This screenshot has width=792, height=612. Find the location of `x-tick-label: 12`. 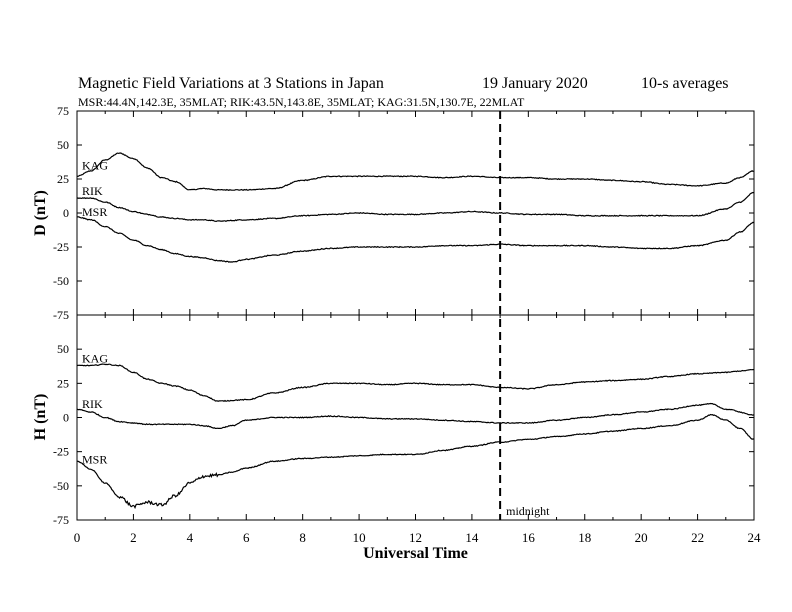

x-tick-label: 12 is located at coordinates (415, 537).